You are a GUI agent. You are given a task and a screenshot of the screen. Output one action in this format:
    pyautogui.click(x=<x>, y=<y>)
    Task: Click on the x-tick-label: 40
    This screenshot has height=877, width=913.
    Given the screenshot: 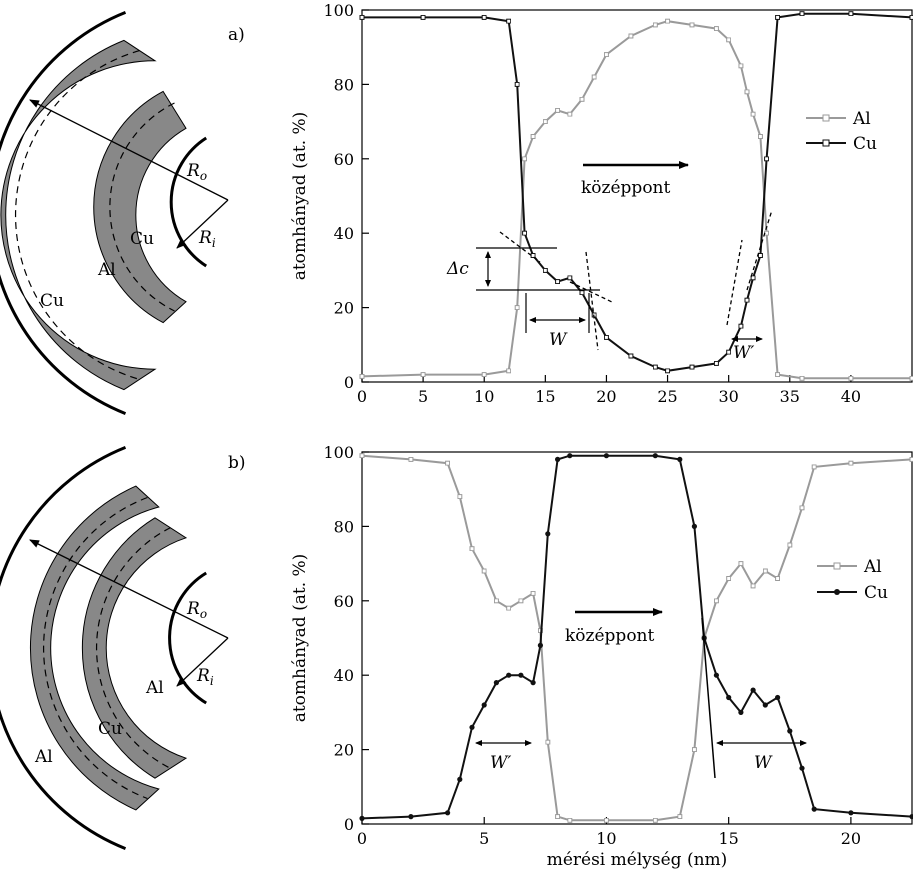 What is the action you would take?
    pyautogui.click(x=851, y=396)
    